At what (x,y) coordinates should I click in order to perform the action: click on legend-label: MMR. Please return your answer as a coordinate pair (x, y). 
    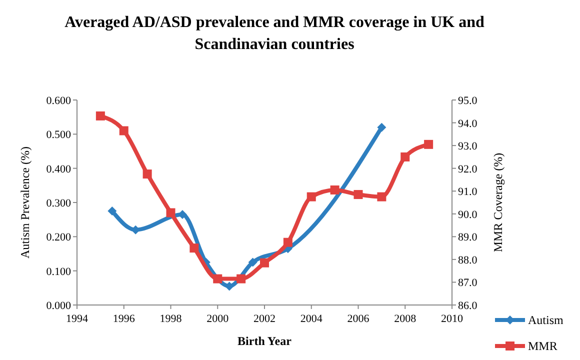
    Looking at the image, I should click on (543, 346).